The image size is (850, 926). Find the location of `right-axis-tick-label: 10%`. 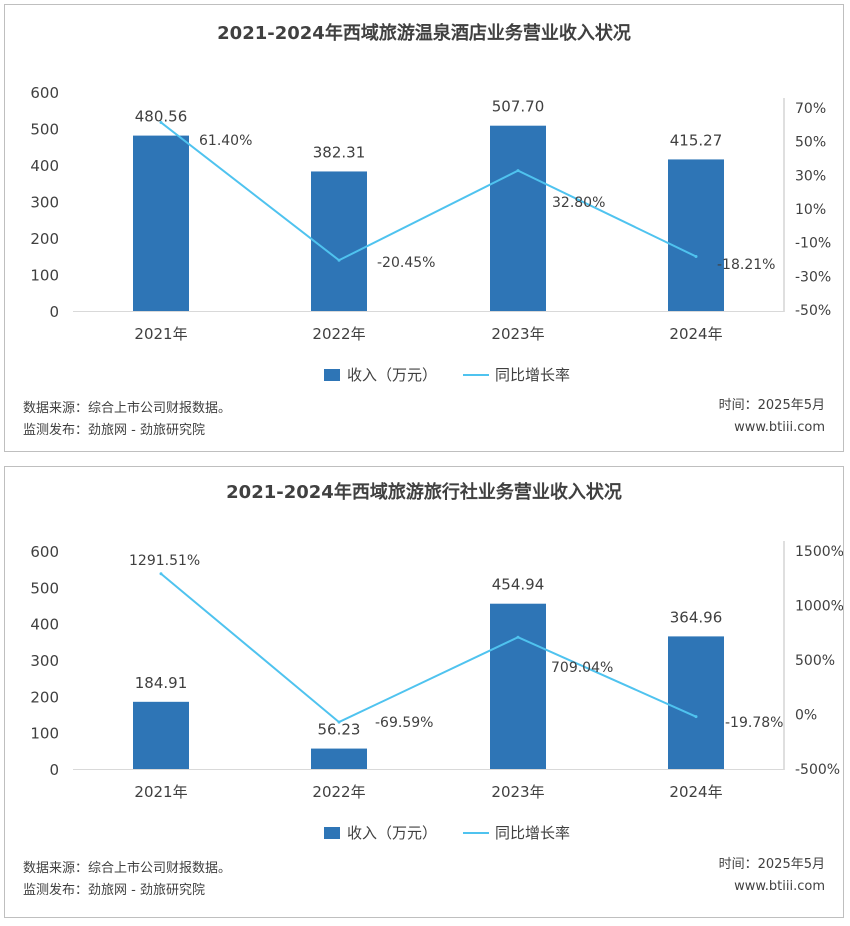

right-axis-tick-label: 10% is located at coordinates (810, 210).